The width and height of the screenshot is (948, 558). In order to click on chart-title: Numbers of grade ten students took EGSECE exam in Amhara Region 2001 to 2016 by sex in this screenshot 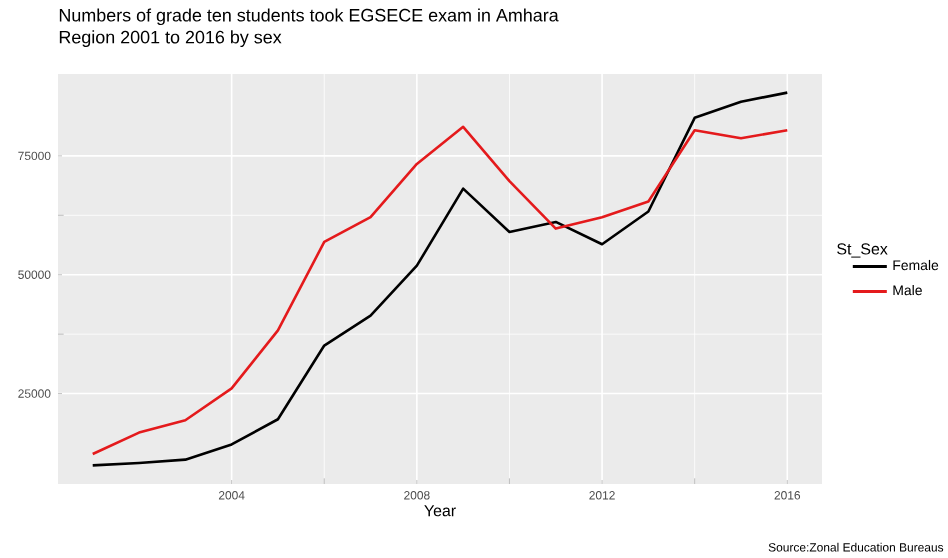, I will do `click(309, 28)`.